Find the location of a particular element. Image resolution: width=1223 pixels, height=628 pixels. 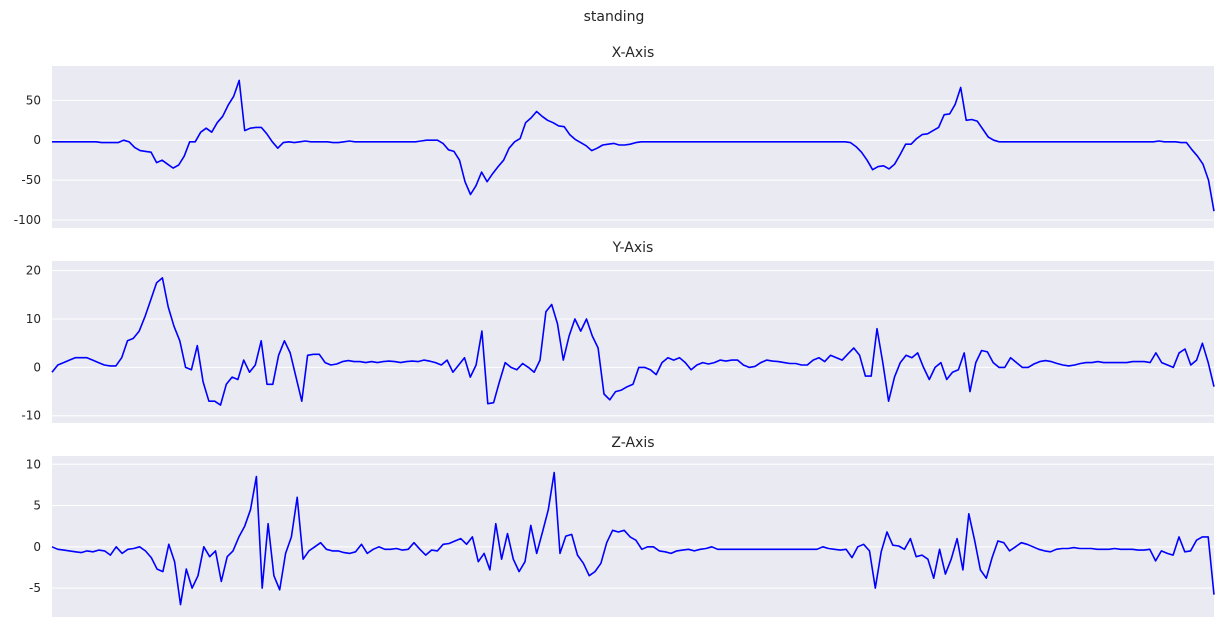

y-tick-label: 5 is located at coordinates (37, 506).